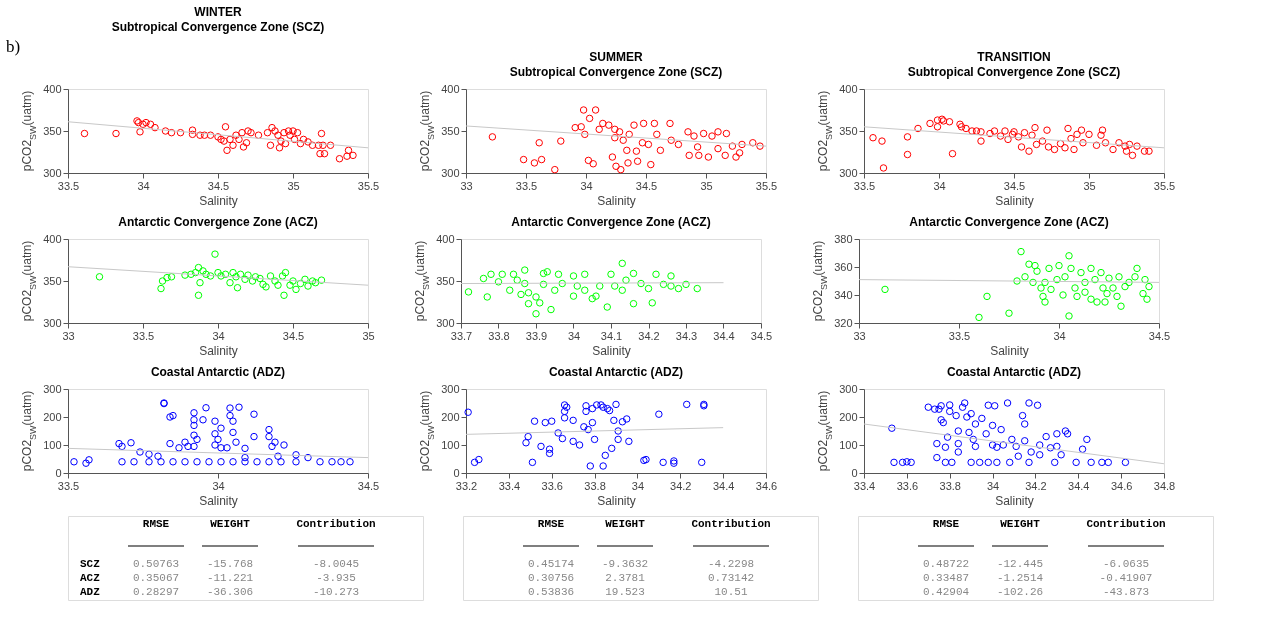 Image resolution: width=1265 pixels, height=644 pixels. I want to click on x-tick-label: 34, so click(218, 485).